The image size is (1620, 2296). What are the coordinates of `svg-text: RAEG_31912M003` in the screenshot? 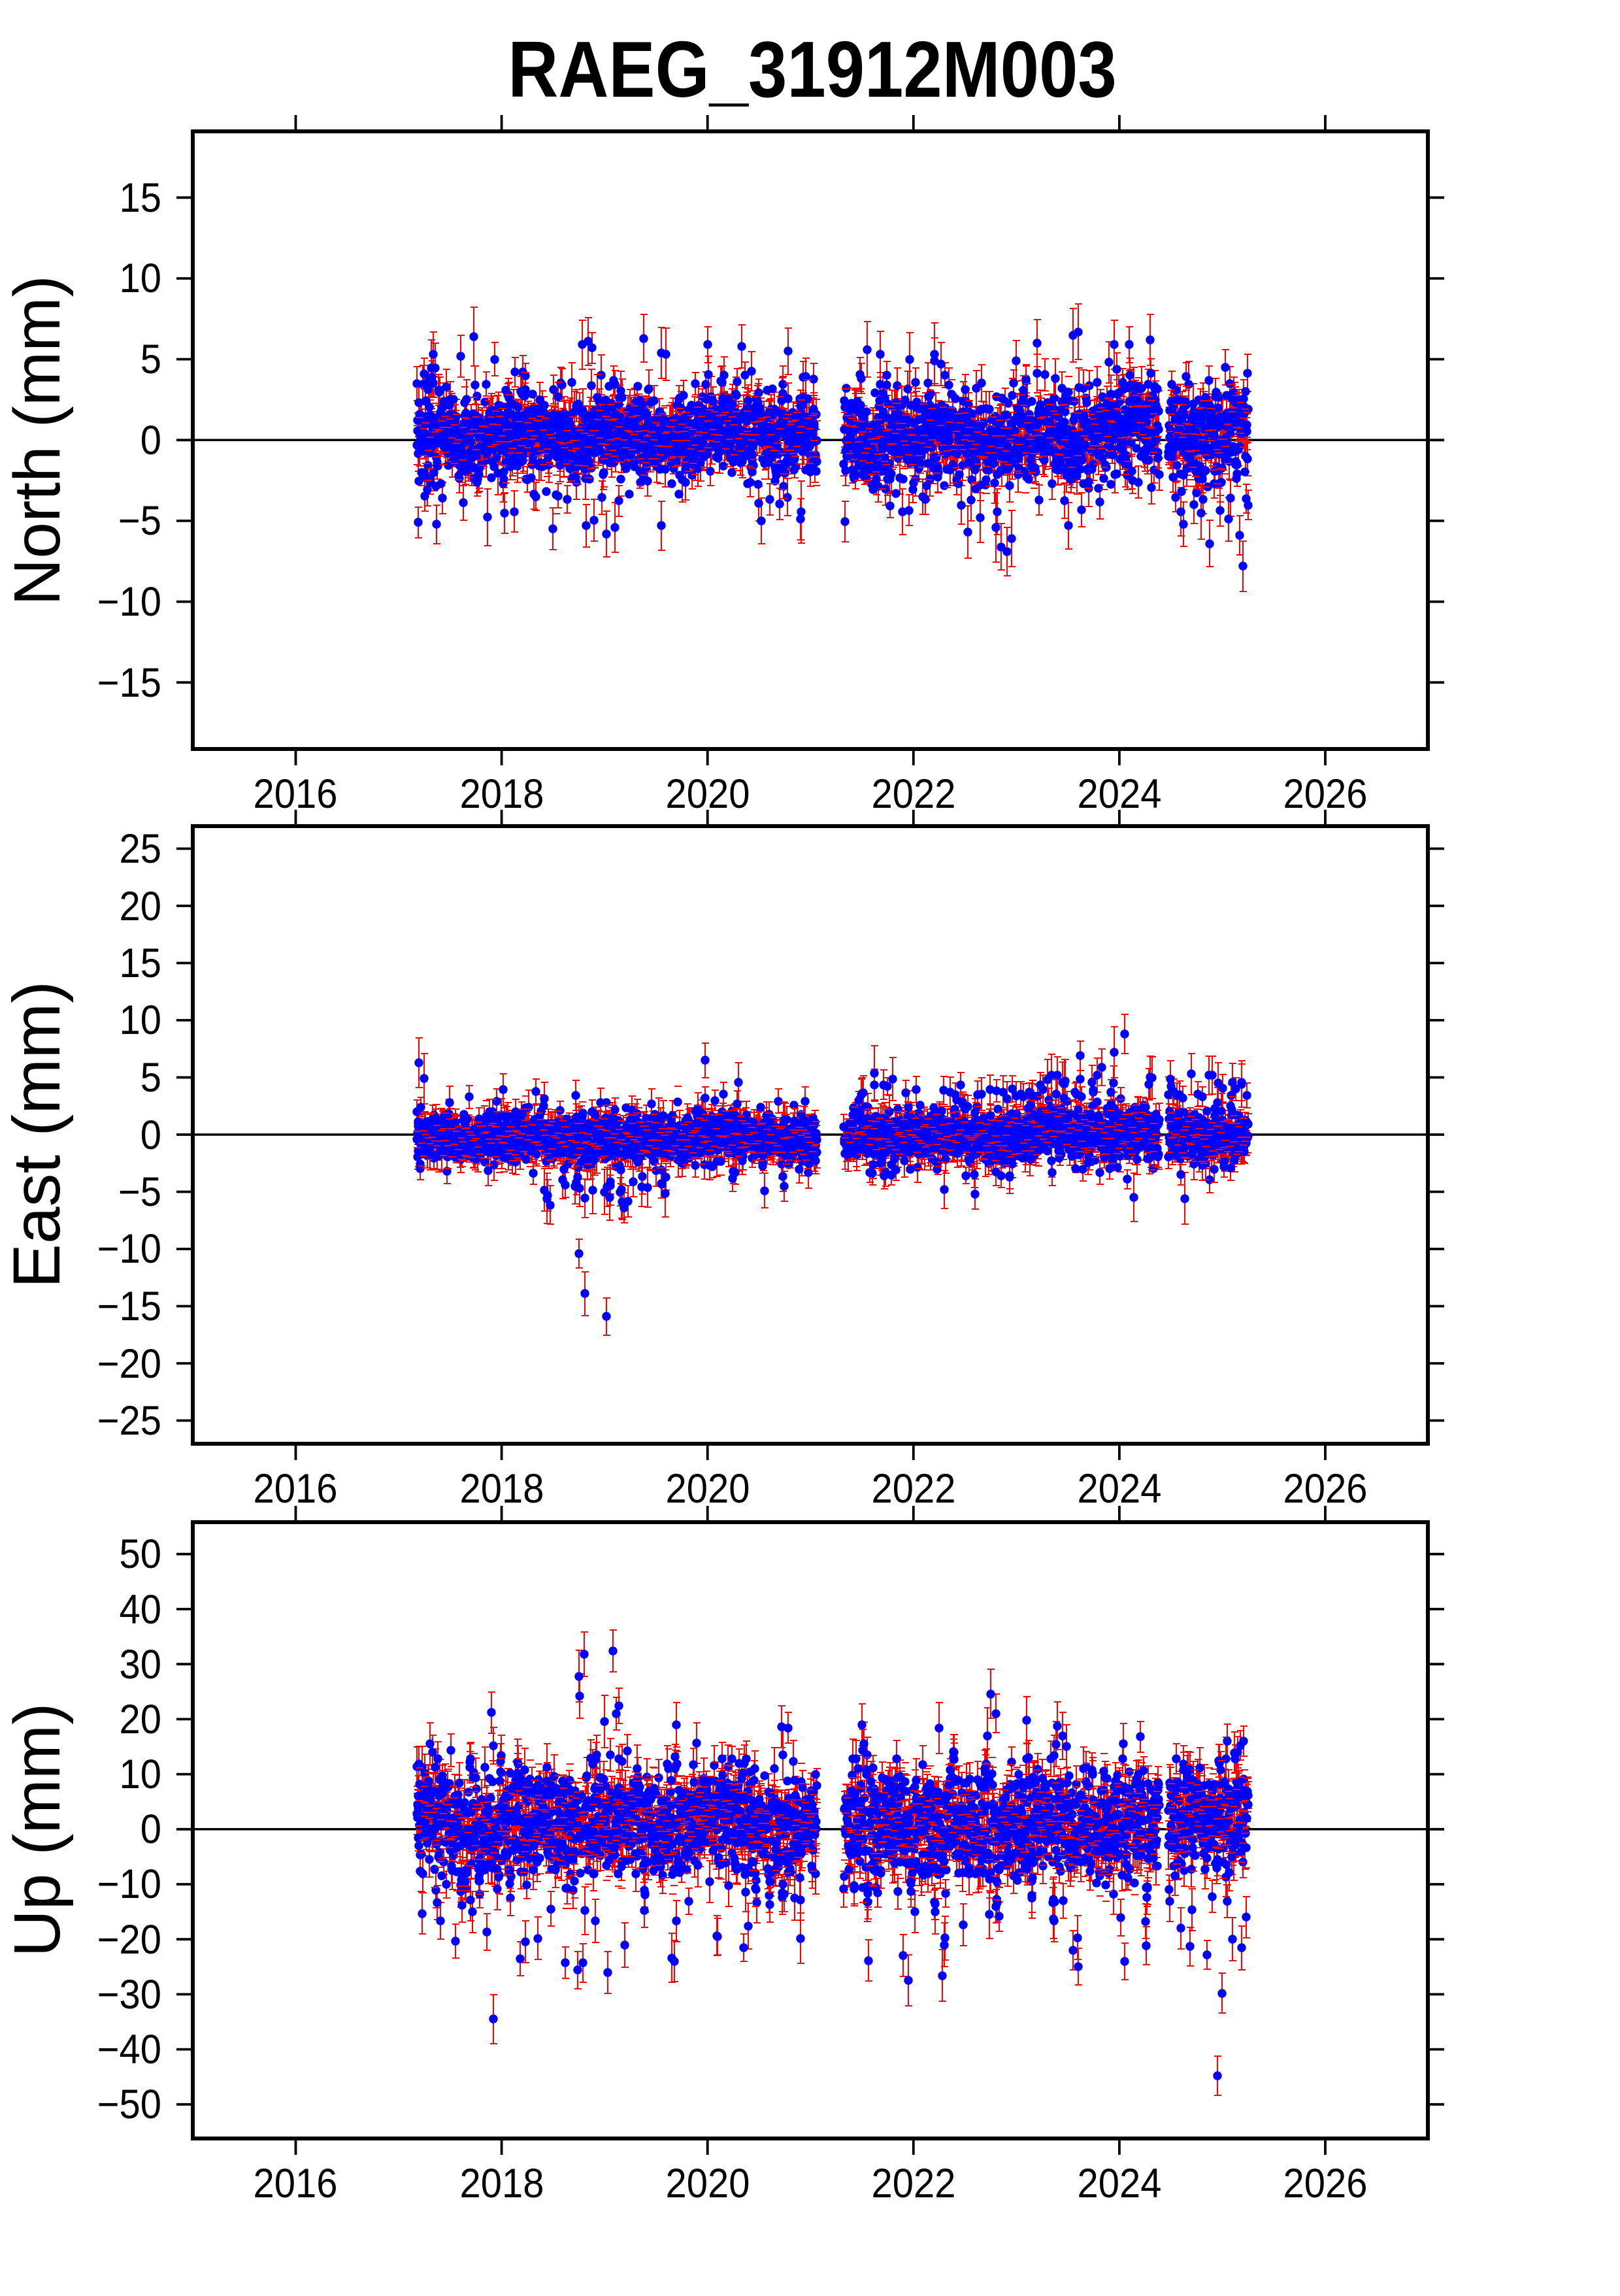 It's located at (812, 69).